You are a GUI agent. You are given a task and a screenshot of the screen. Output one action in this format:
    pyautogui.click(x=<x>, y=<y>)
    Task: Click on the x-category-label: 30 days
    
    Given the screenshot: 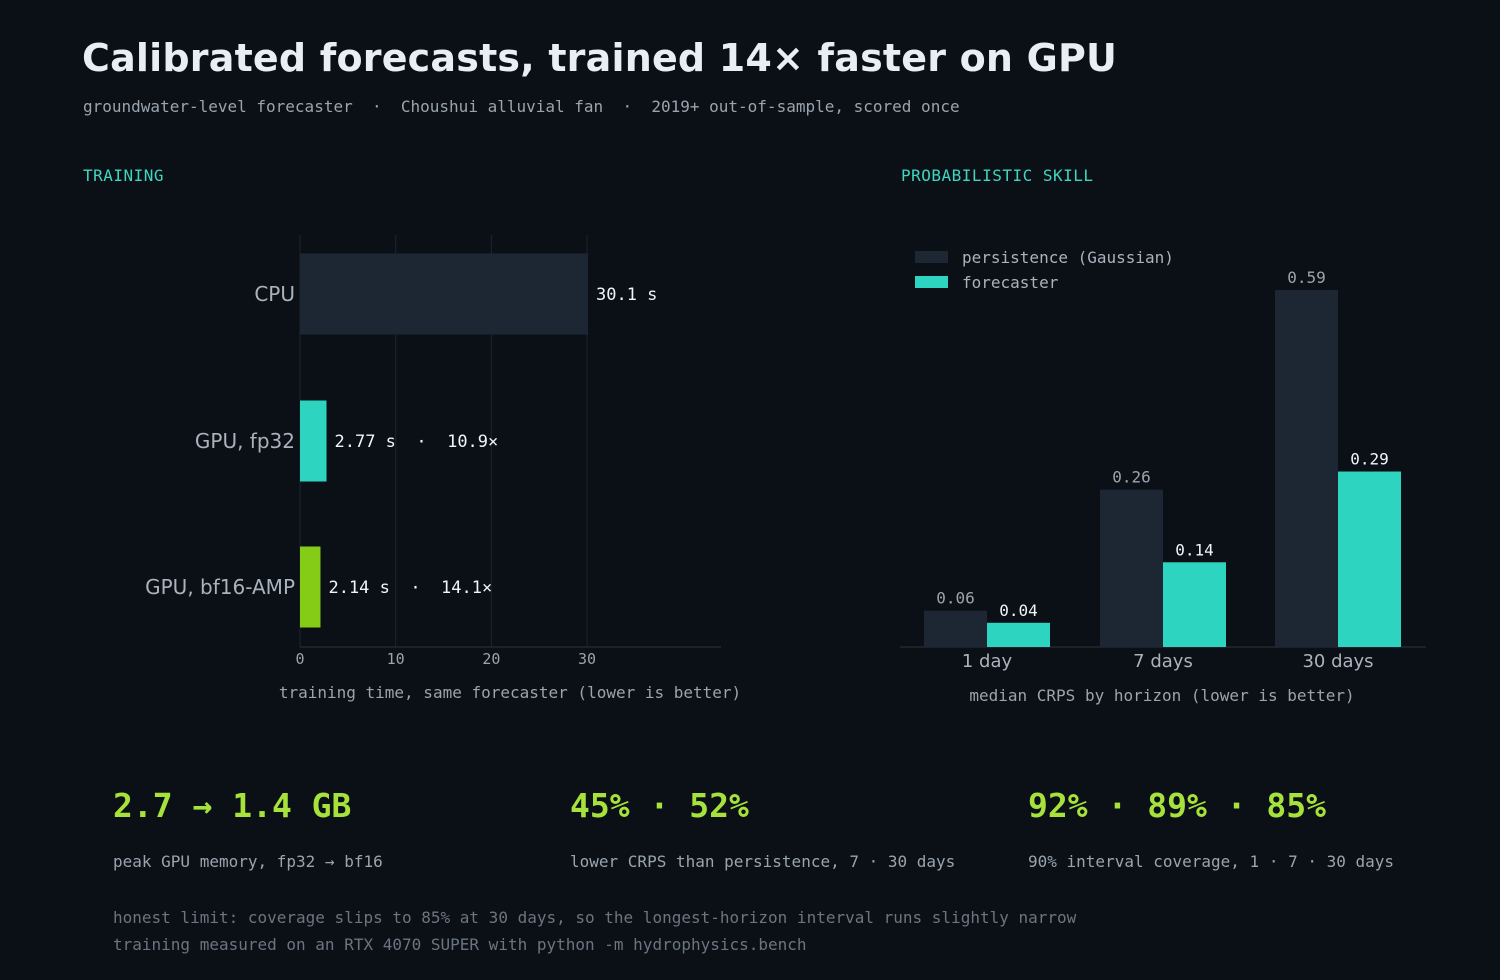 What is the action you would take?
    pyautogui.click(x=1337, y=661)
    